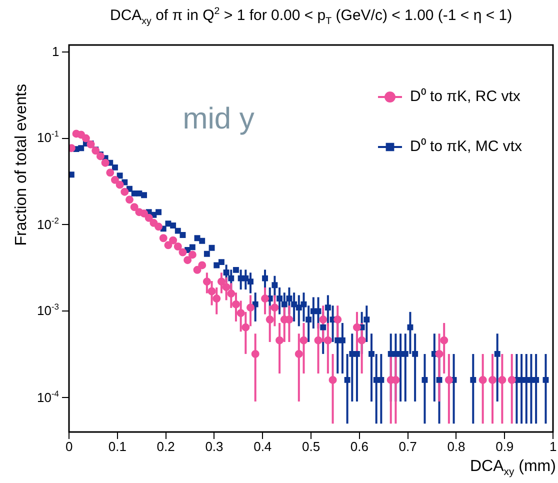  I want to click on x-tick-label: 0.7, so click(407, 446).